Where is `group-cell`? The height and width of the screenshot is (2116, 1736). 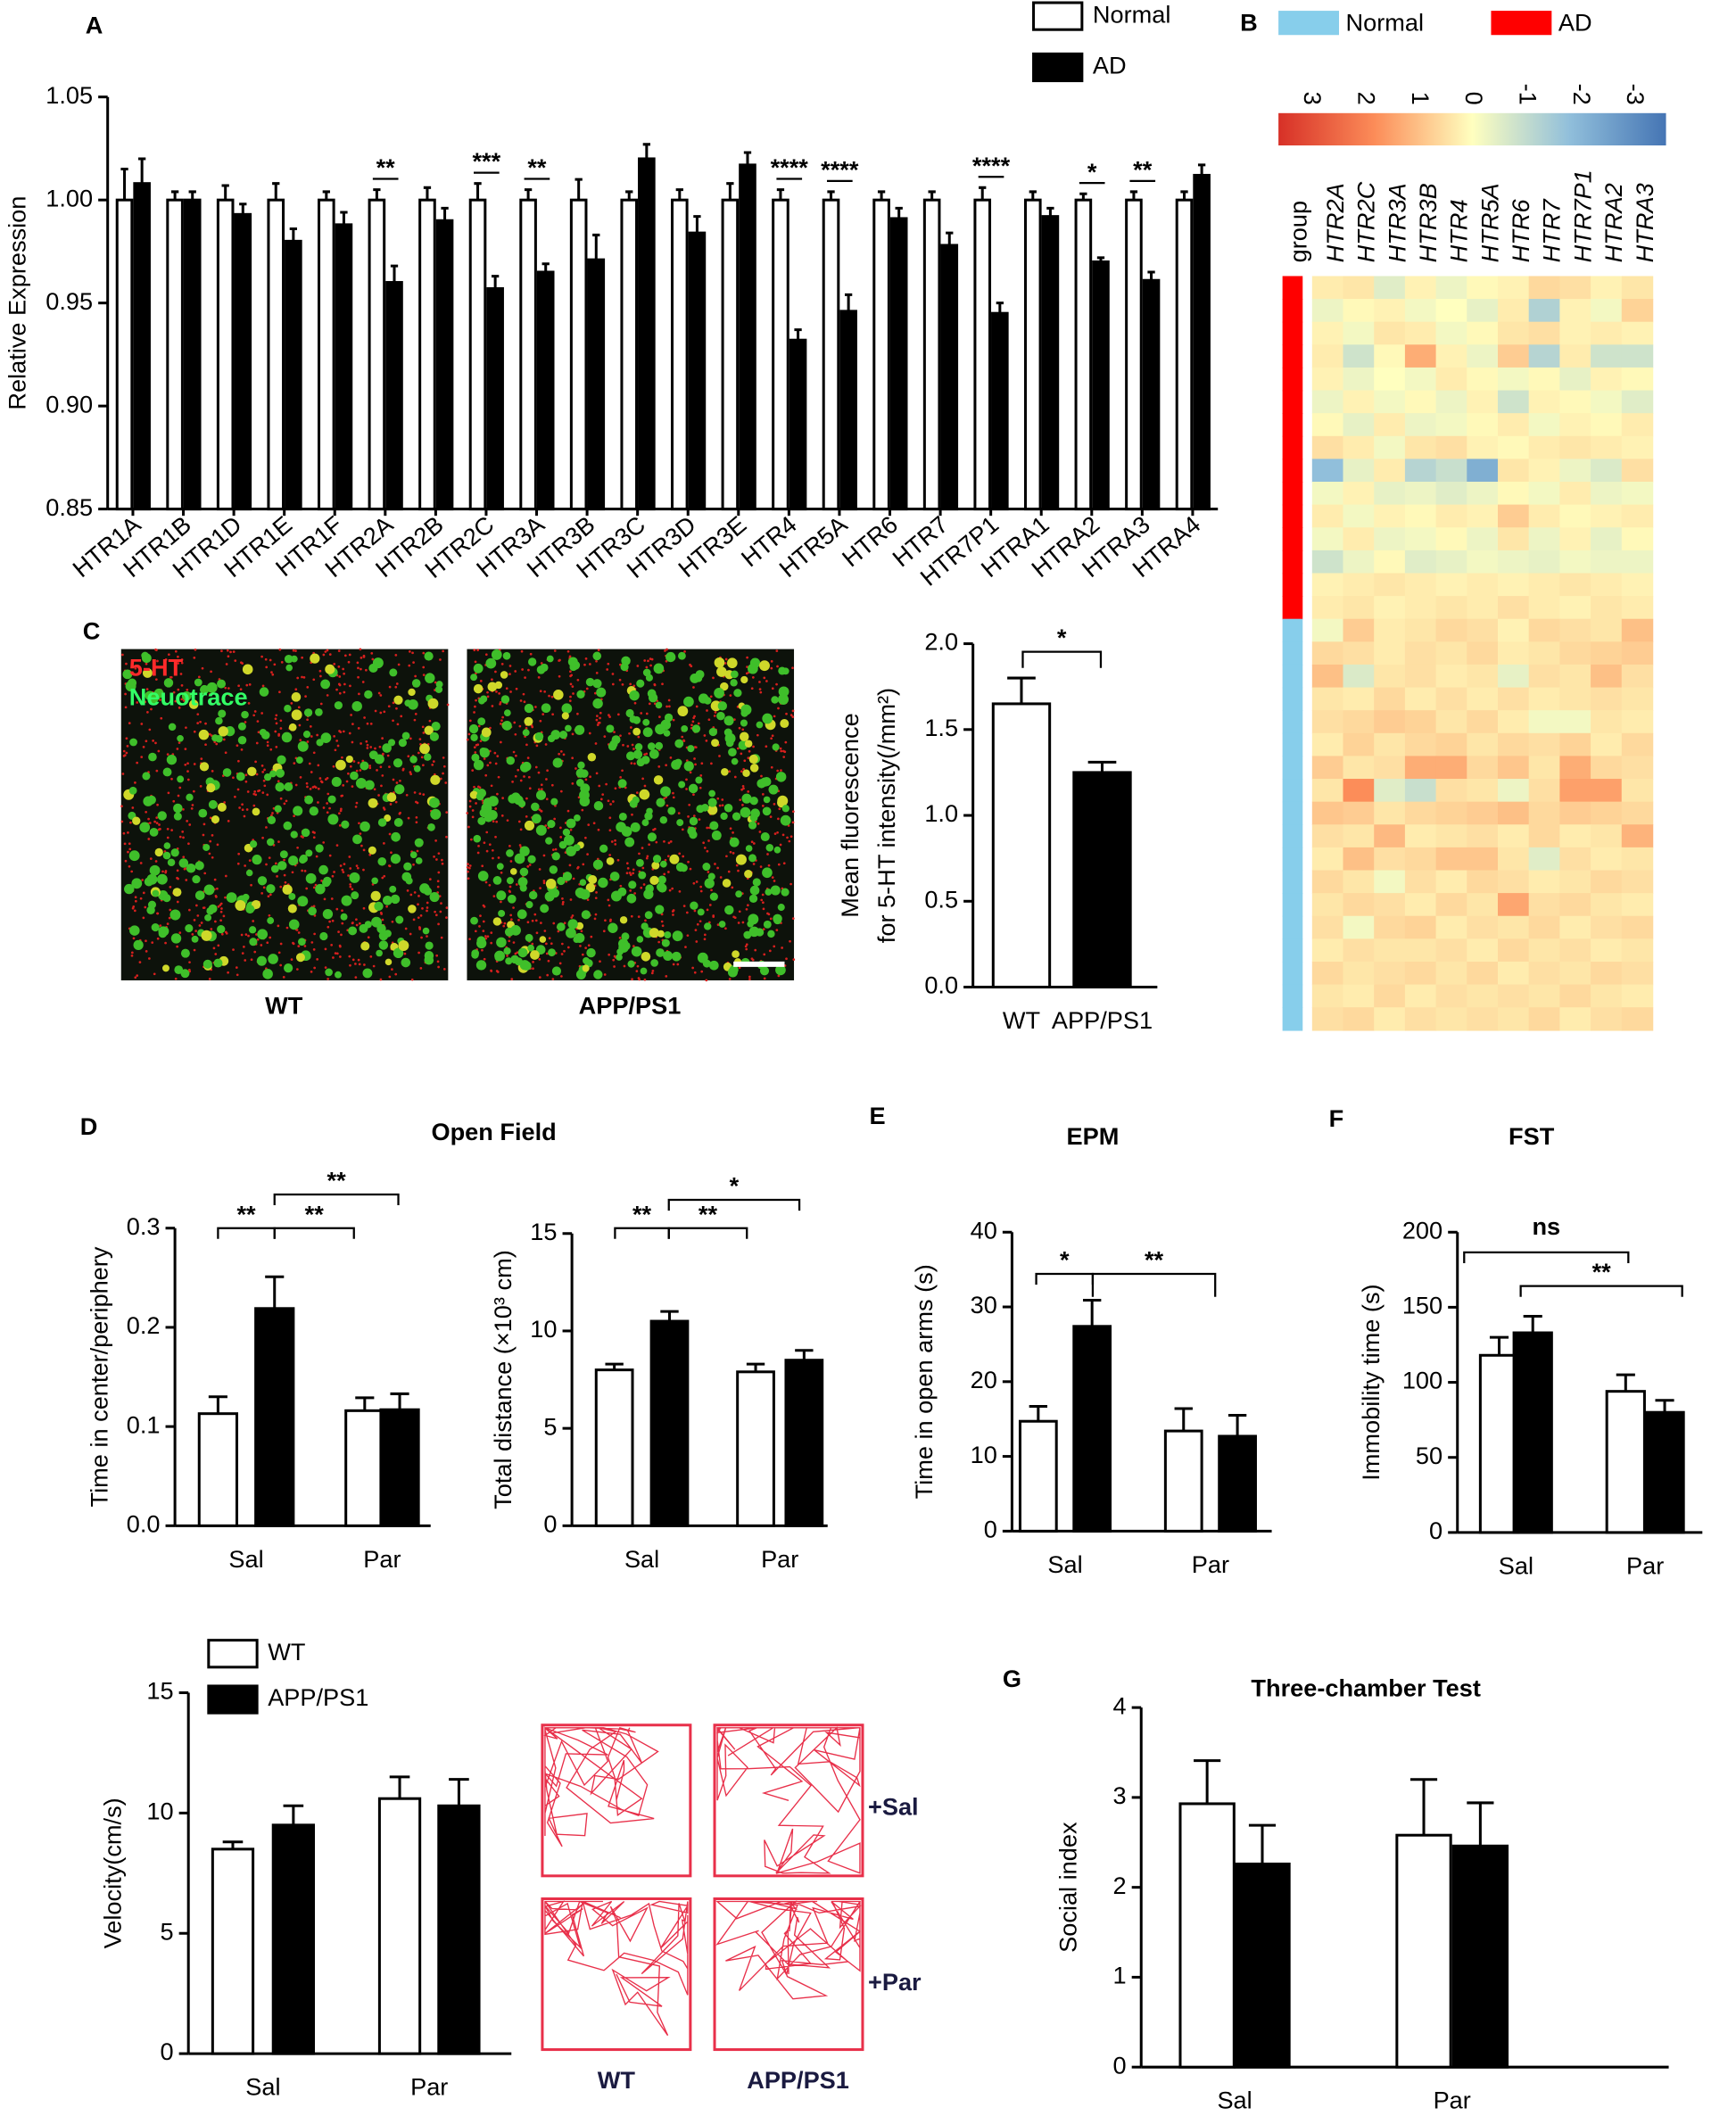 group-cell is located at coordinates (1292, 539).